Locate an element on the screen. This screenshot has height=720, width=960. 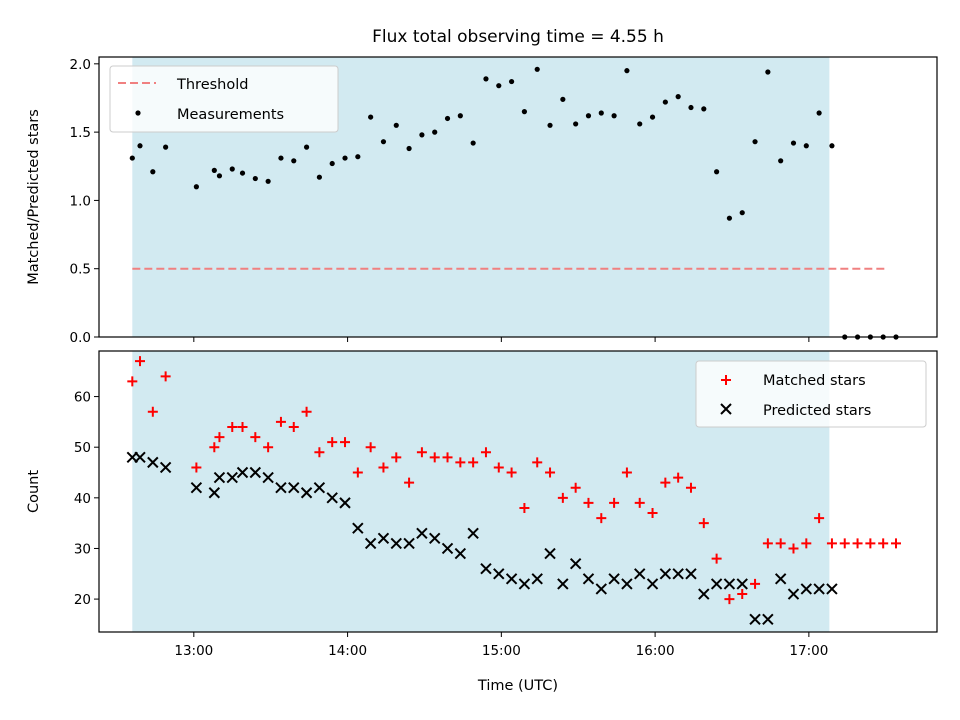
y-tick-label: 0.5 is located at coordinates (80, 270).